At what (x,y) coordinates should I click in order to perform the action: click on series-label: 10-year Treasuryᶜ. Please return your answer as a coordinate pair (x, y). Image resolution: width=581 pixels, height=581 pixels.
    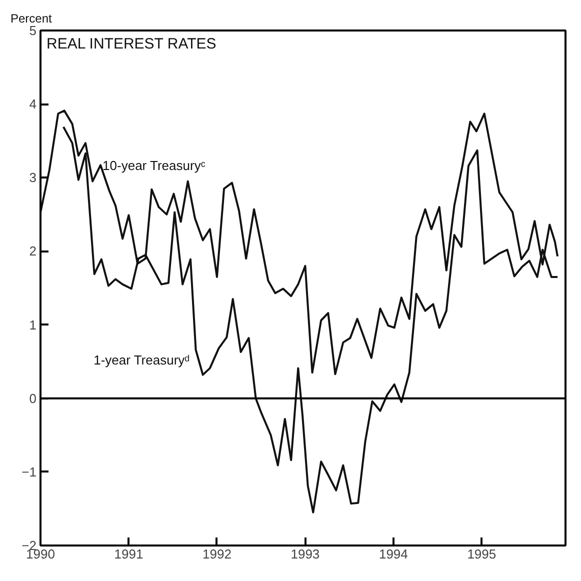
    Looking at the image, I should click on (154, 165).